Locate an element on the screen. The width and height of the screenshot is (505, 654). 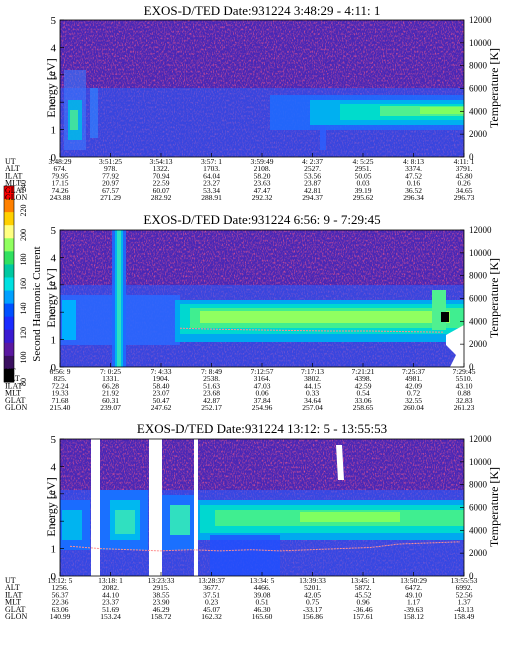
colorbar-tick-label: 220 is located at coordinates (23, 211).